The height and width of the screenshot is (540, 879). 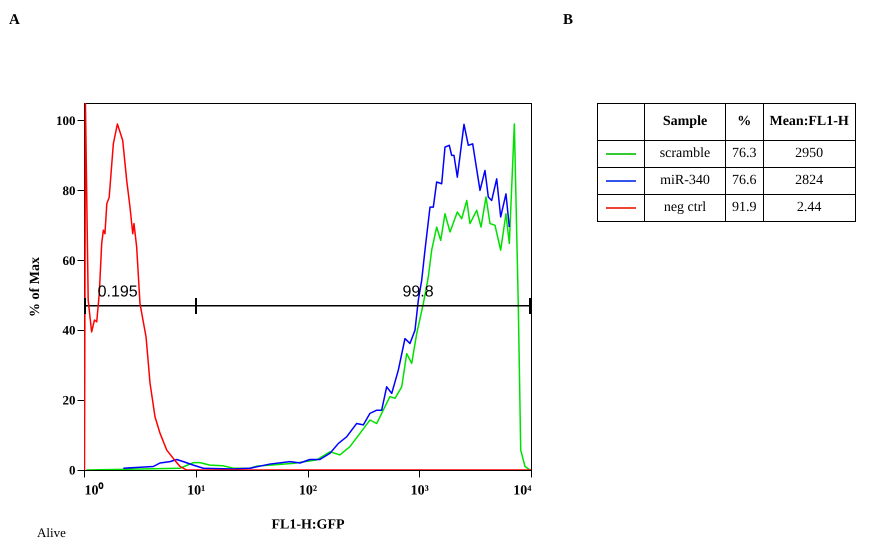 What do you see at coordinates (522, 491) in the screenshot?
I see `x-tick-label: 10⁴` at bounding box center [522, 491].